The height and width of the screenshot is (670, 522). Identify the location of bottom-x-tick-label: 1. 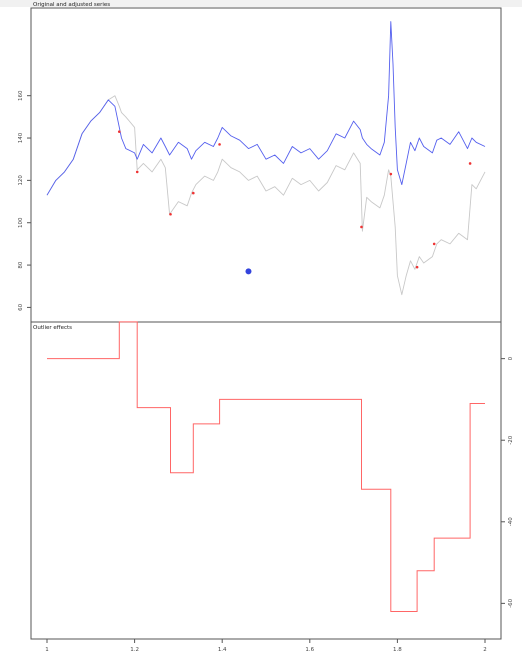
(47, 650).